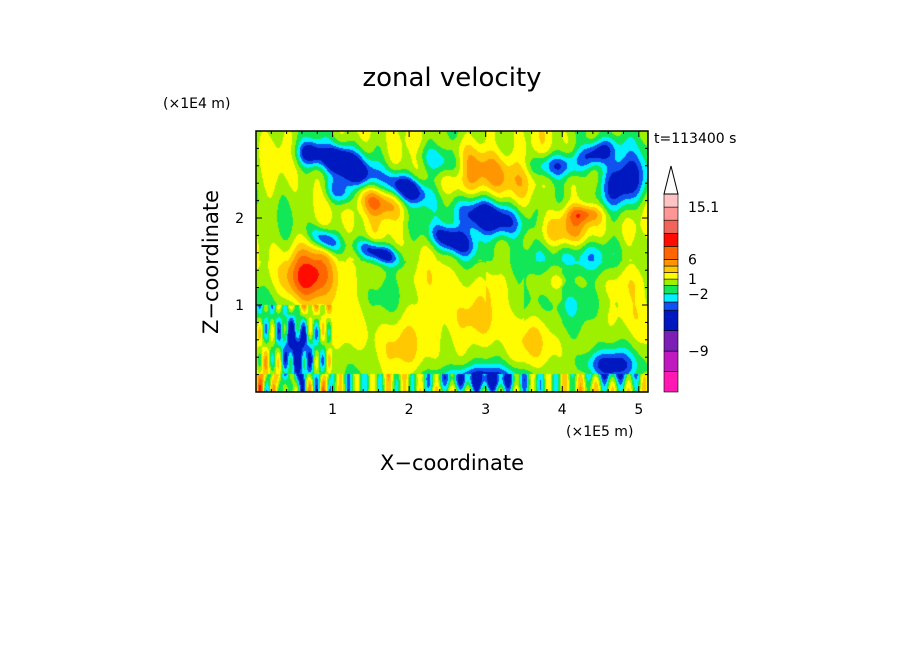 This screenshot has width=904, height=654. What do you see at coordinates (451, 78) in the screenshot?
I see `chart-title: zonal velocity` at bounding box center [451, 78].